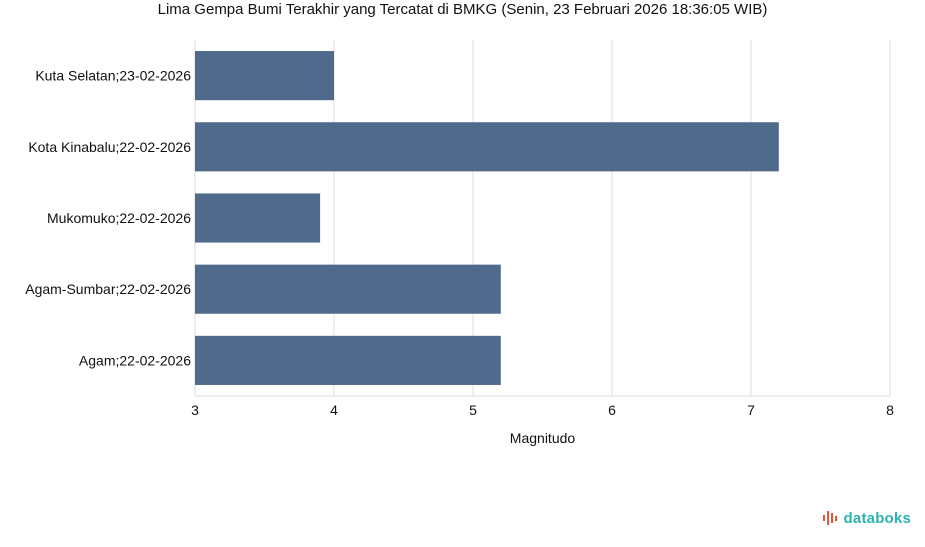  What do you see at coordinates (195, 410) in the screenshot?
I see `x-tick-label: 3` at bounding box center [195, 410].